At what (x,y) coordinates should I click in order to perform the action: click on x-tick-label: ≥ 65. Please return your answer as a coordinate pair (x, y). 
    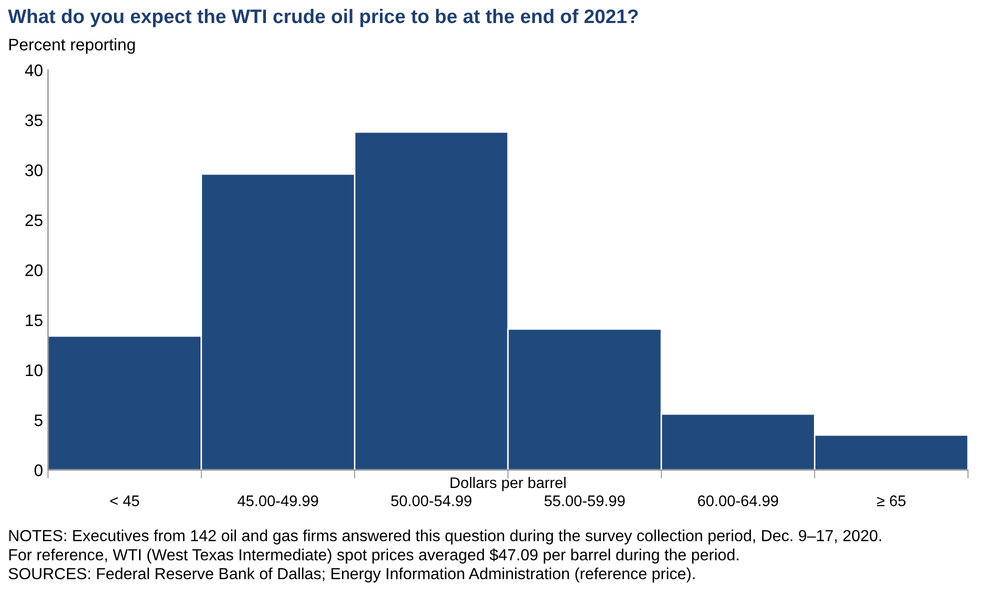
    Looking at the image, I should click on (891, 500).